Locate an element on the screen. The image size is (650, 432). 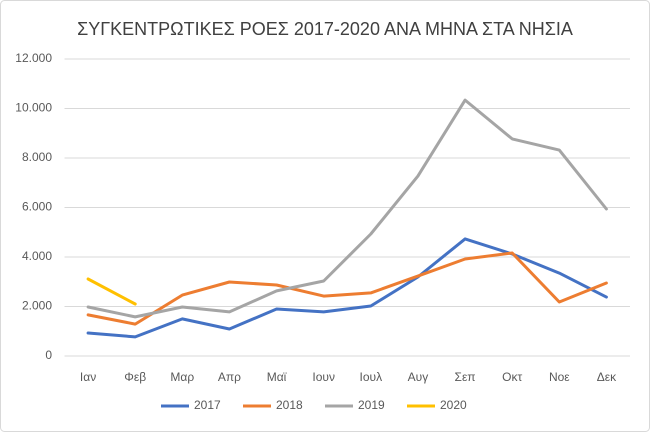
y-tick-label: 8.000 is located at coordinates (37, 157).